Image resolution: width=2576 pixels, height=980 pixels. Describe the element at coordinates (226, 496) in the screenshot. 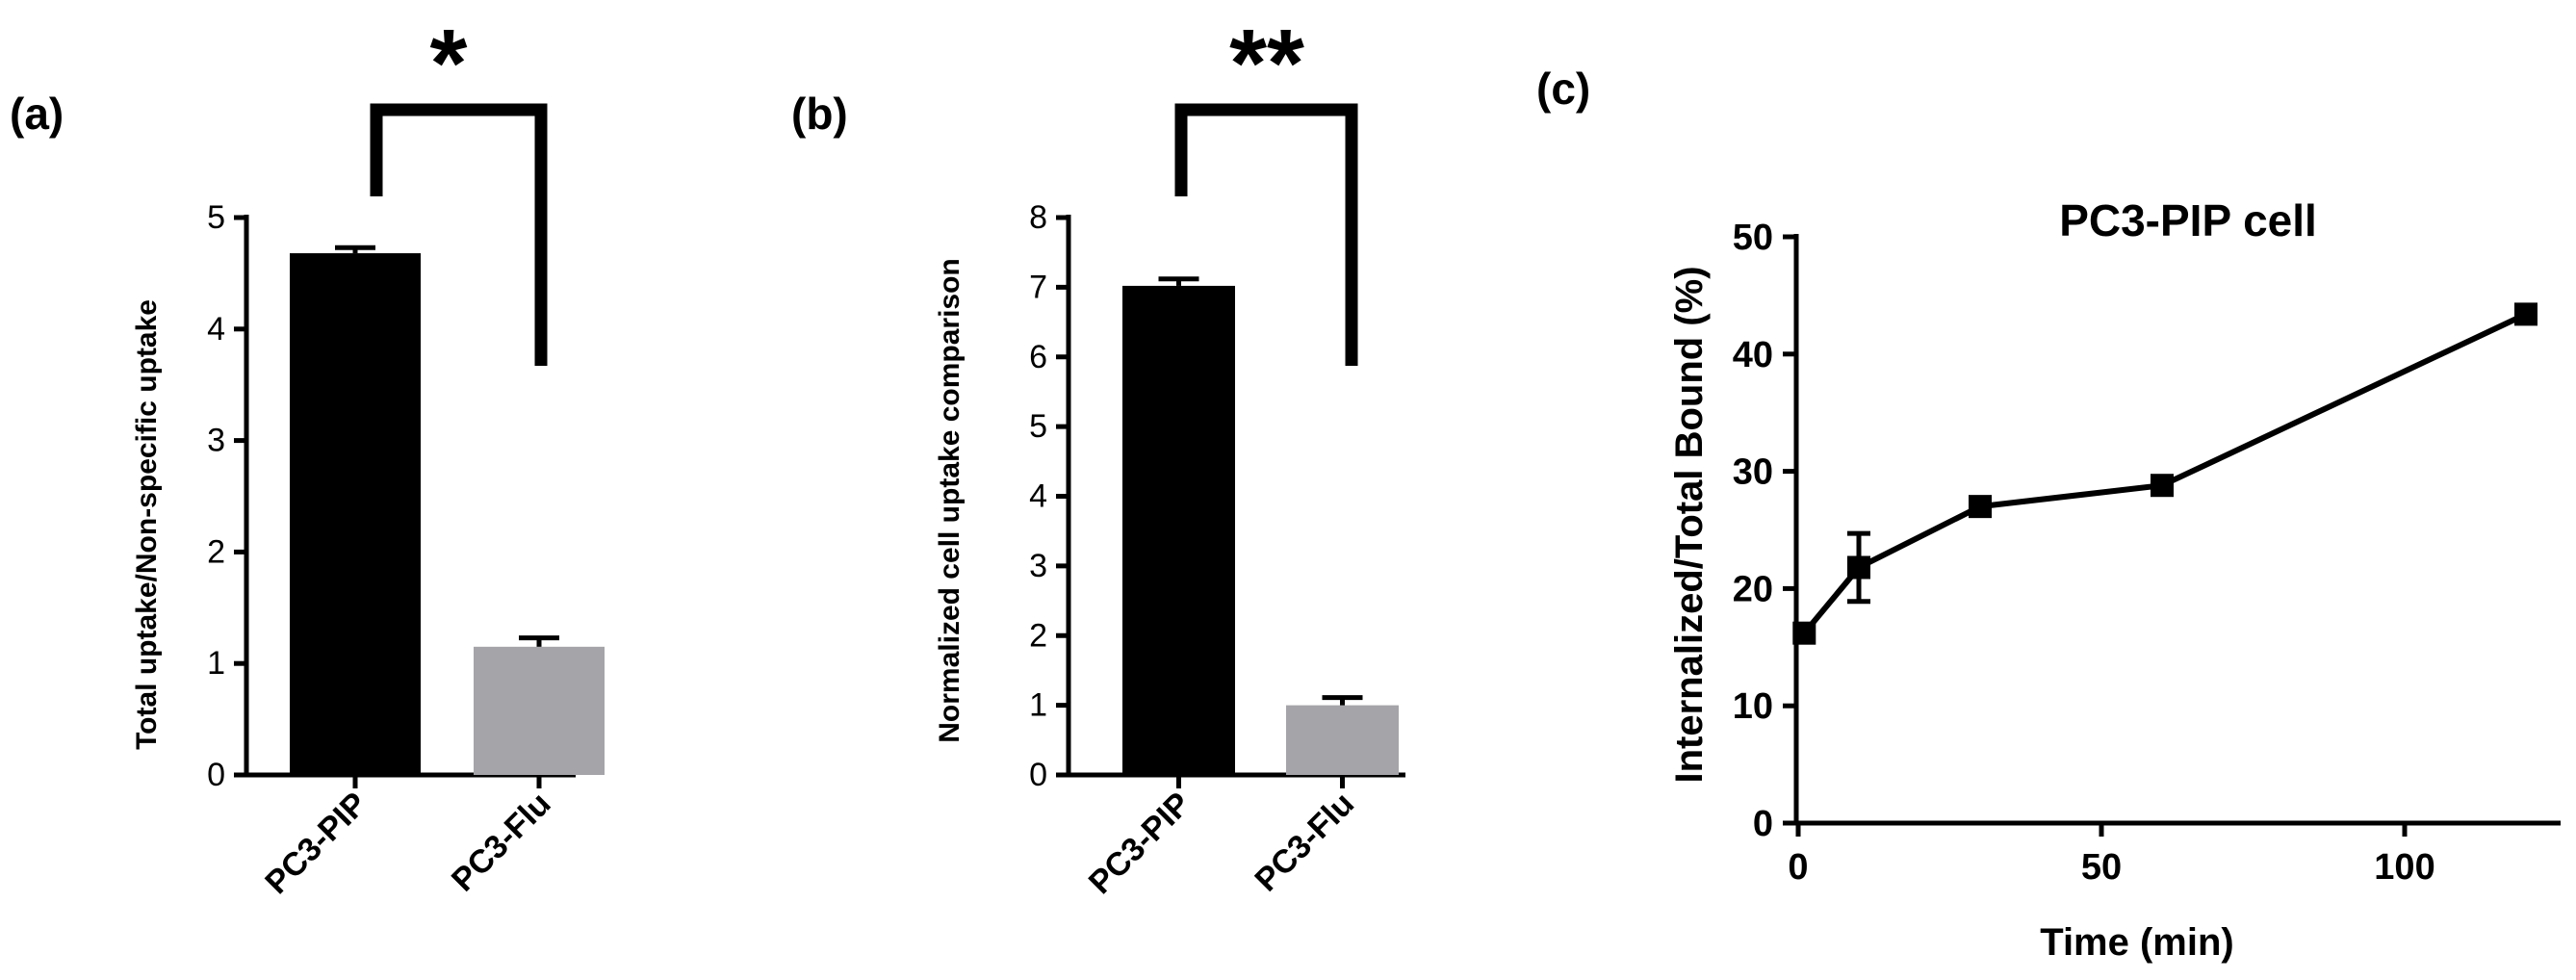

I see `panel-a-y-ticks: 0 1 2 3 4 5` at that location.